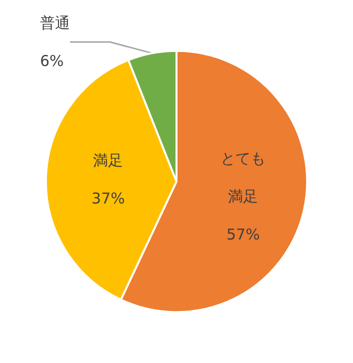  I want to click on slice-label: 普通, so click(55, 23).